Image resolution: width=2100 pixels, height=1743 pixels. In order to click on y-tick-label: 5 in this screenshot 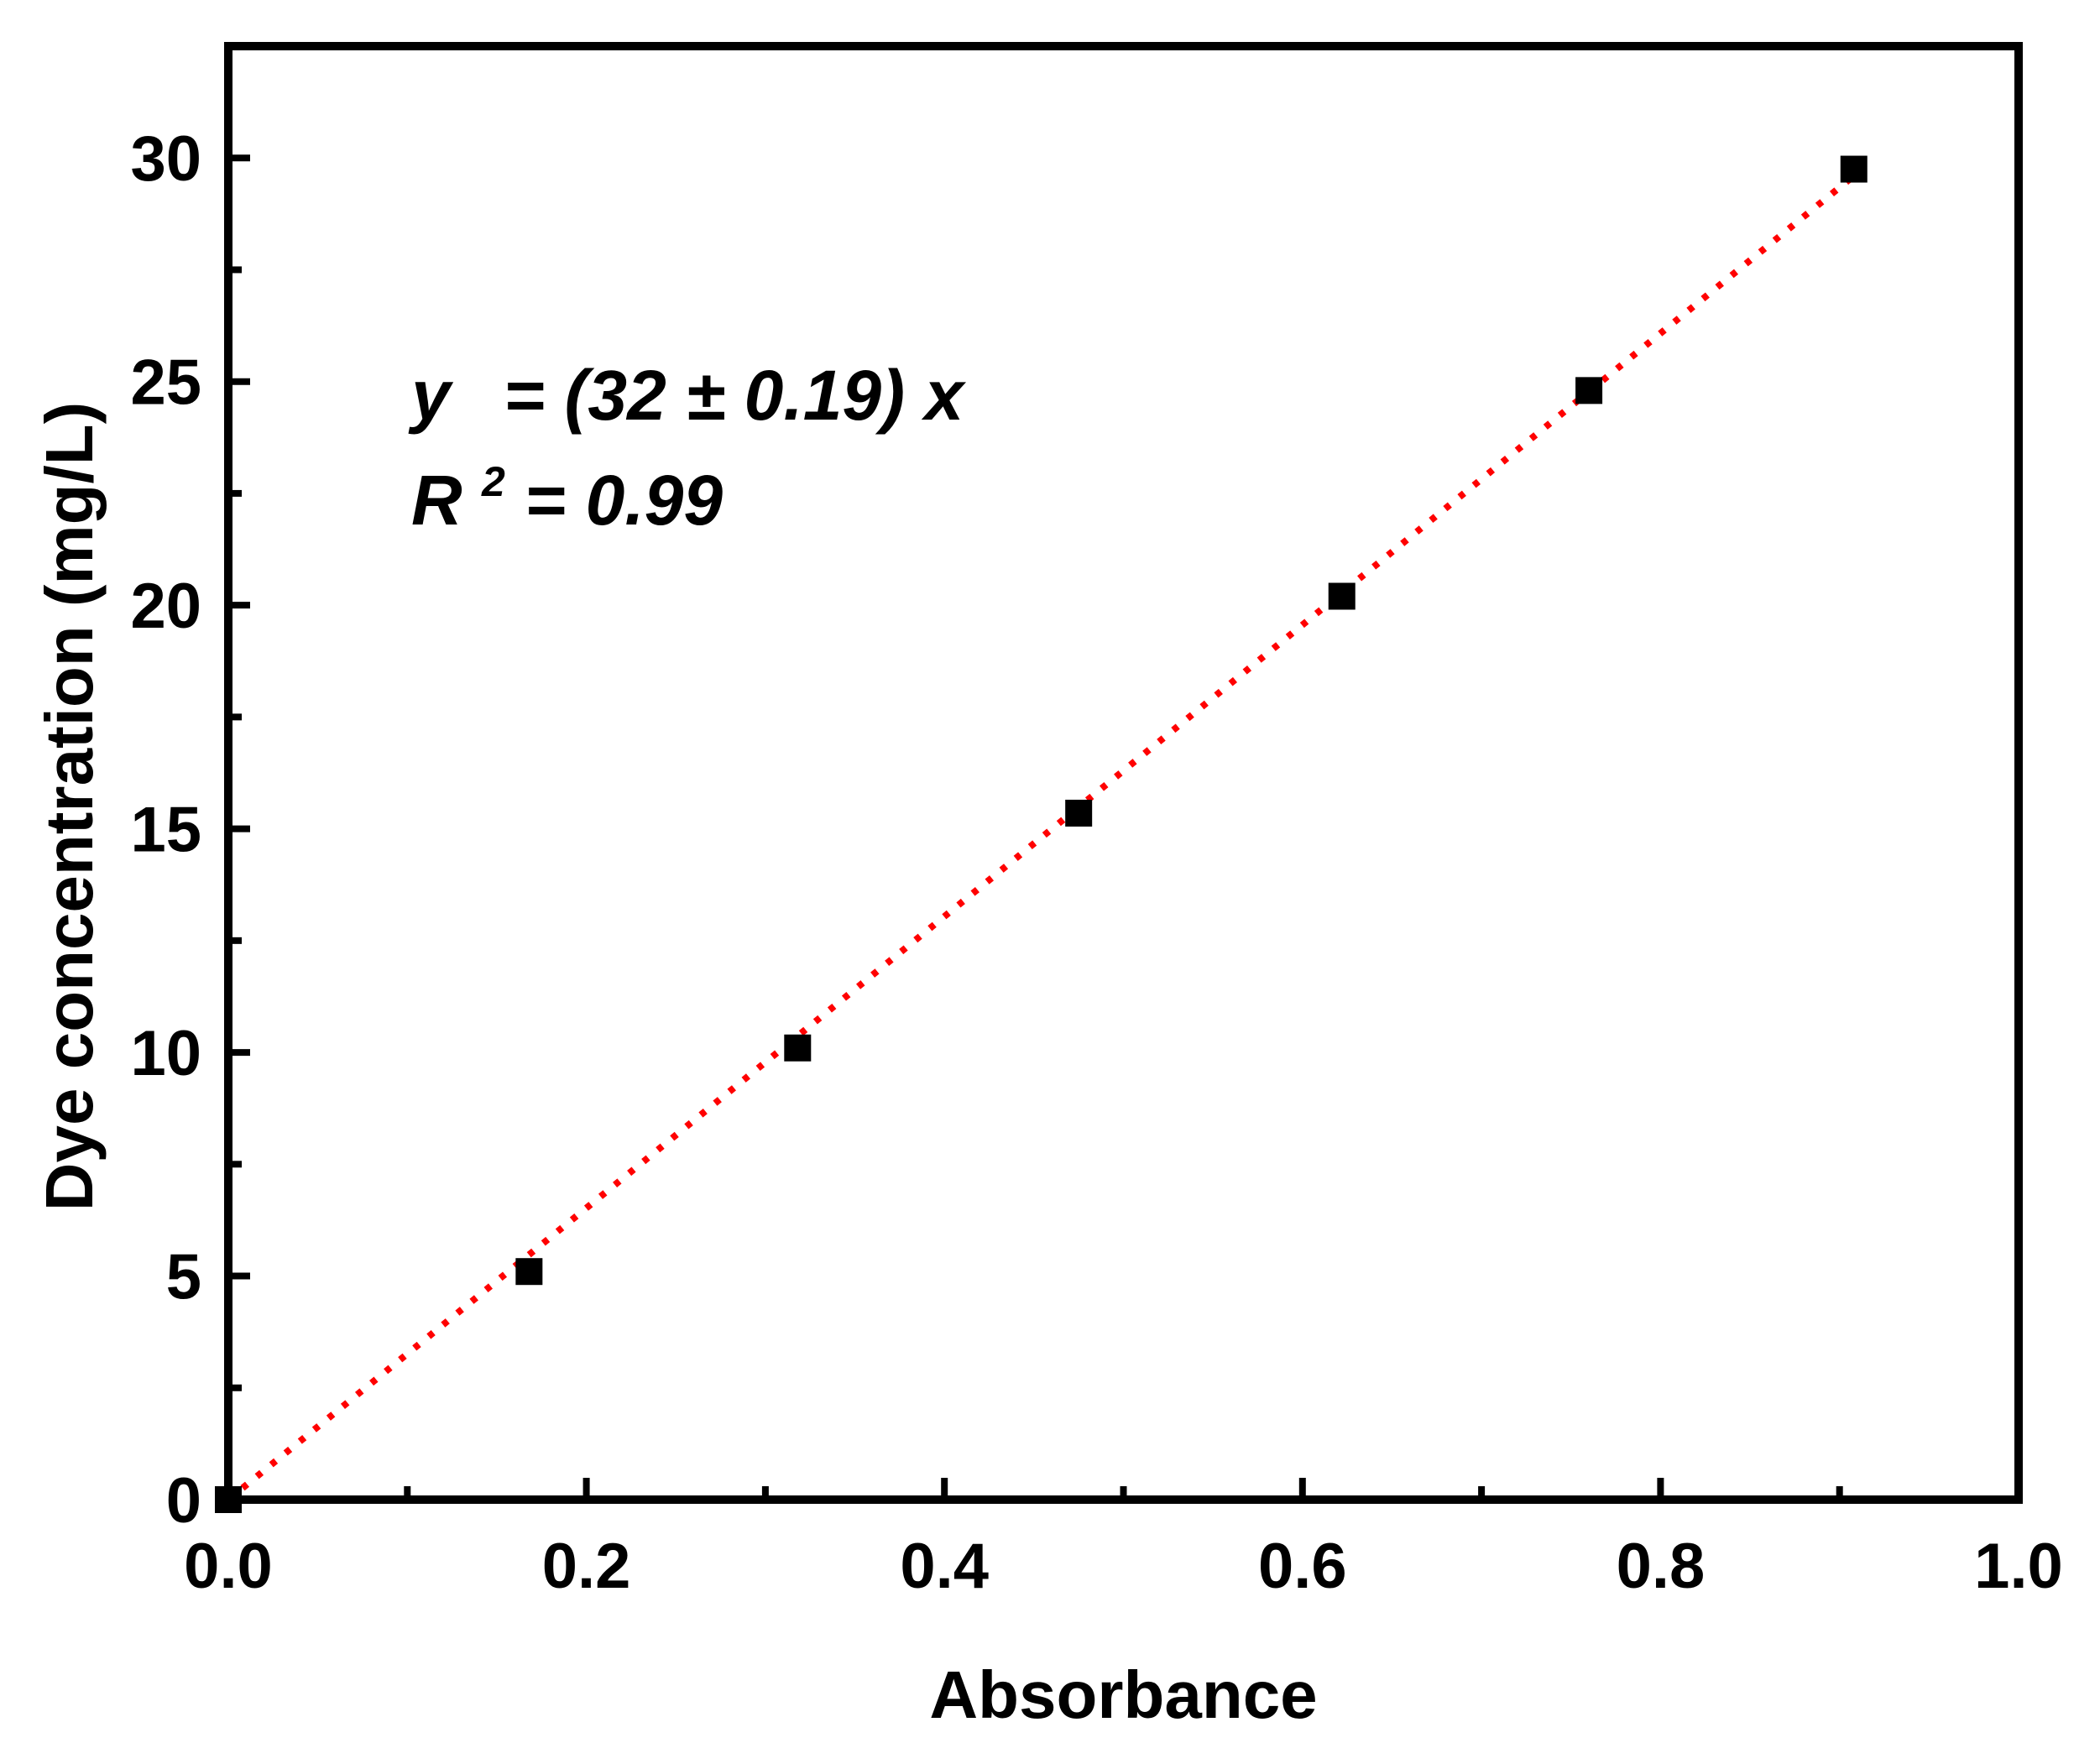, I will do `click(183, 1277)`.